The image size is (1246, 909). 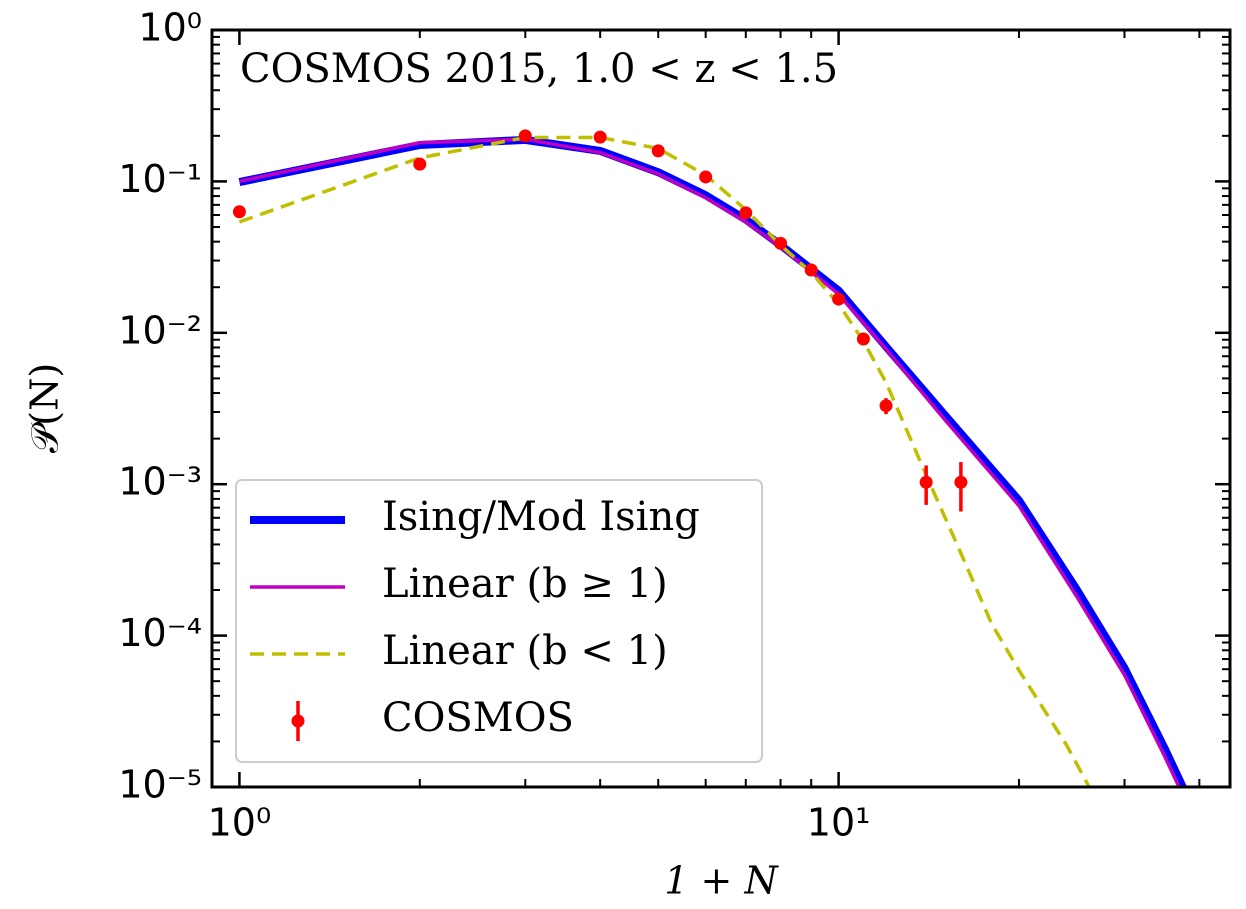 What do you see at coordinates (160, 179) in the screenshot?
I see `y-tick-label: 10⁻¹` at bounding box center [160, 179].